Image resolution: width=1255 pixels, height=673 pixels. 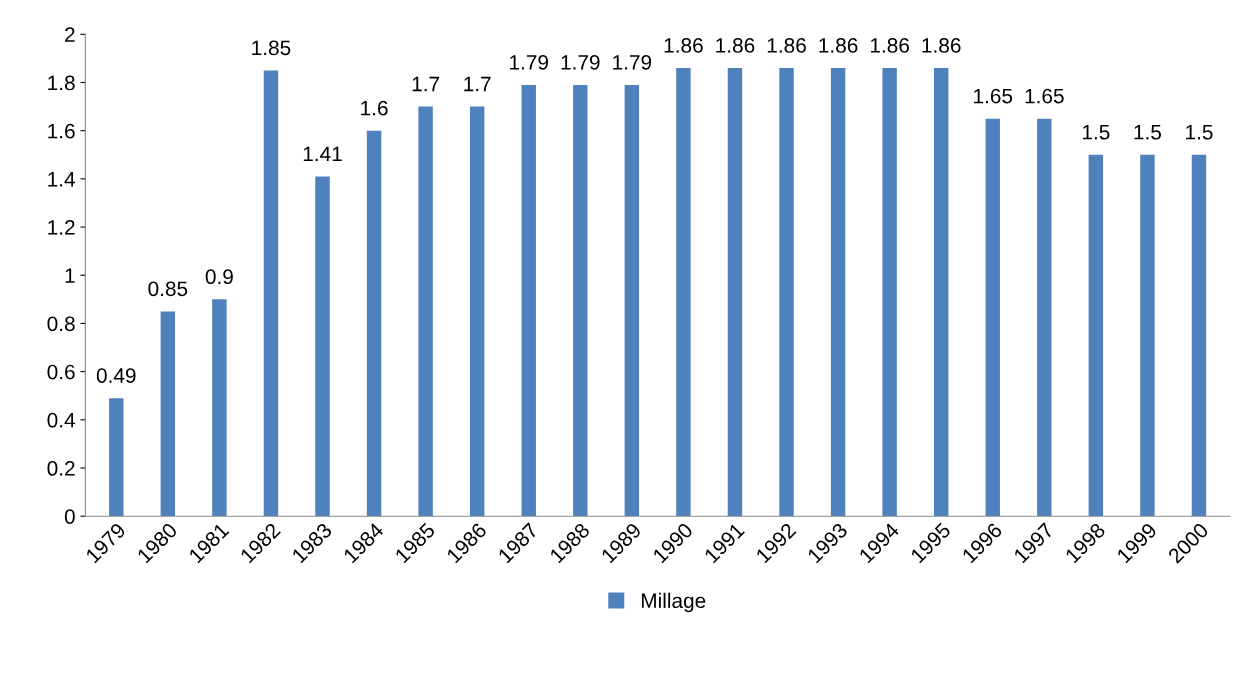 I want to click on data-label: 0.85, so click(x=168, y=289).